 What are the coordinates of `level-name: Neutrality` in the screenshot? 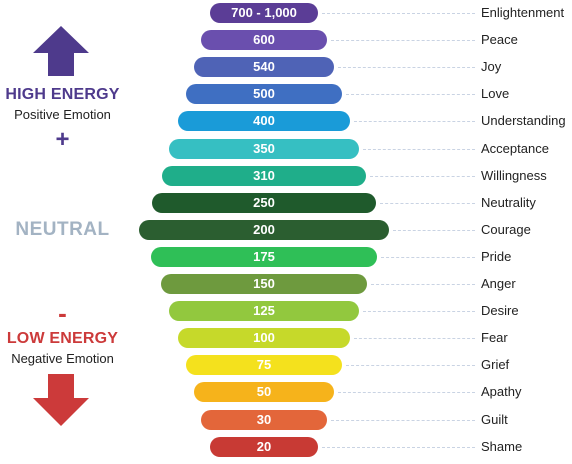 It's located at (508, 202).